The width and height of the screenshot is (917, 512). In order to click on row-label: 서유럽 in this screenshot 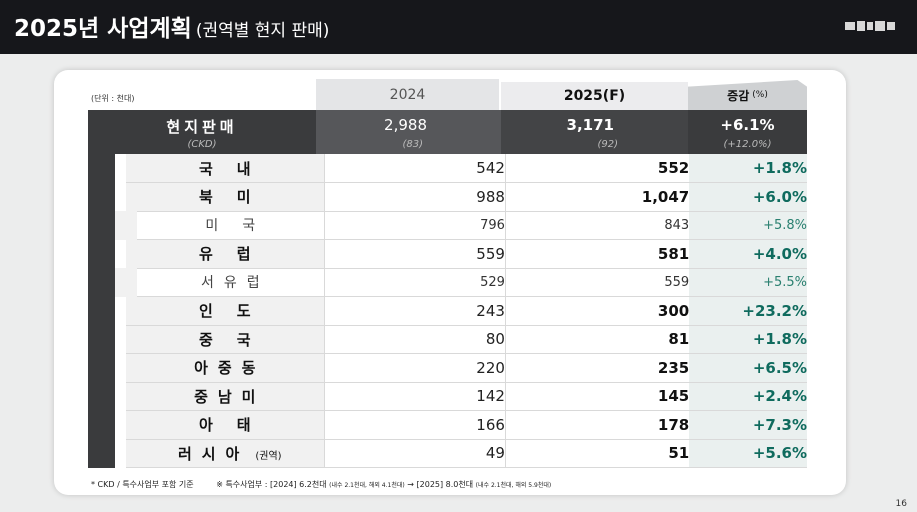, I will do `click(235, 283)`.